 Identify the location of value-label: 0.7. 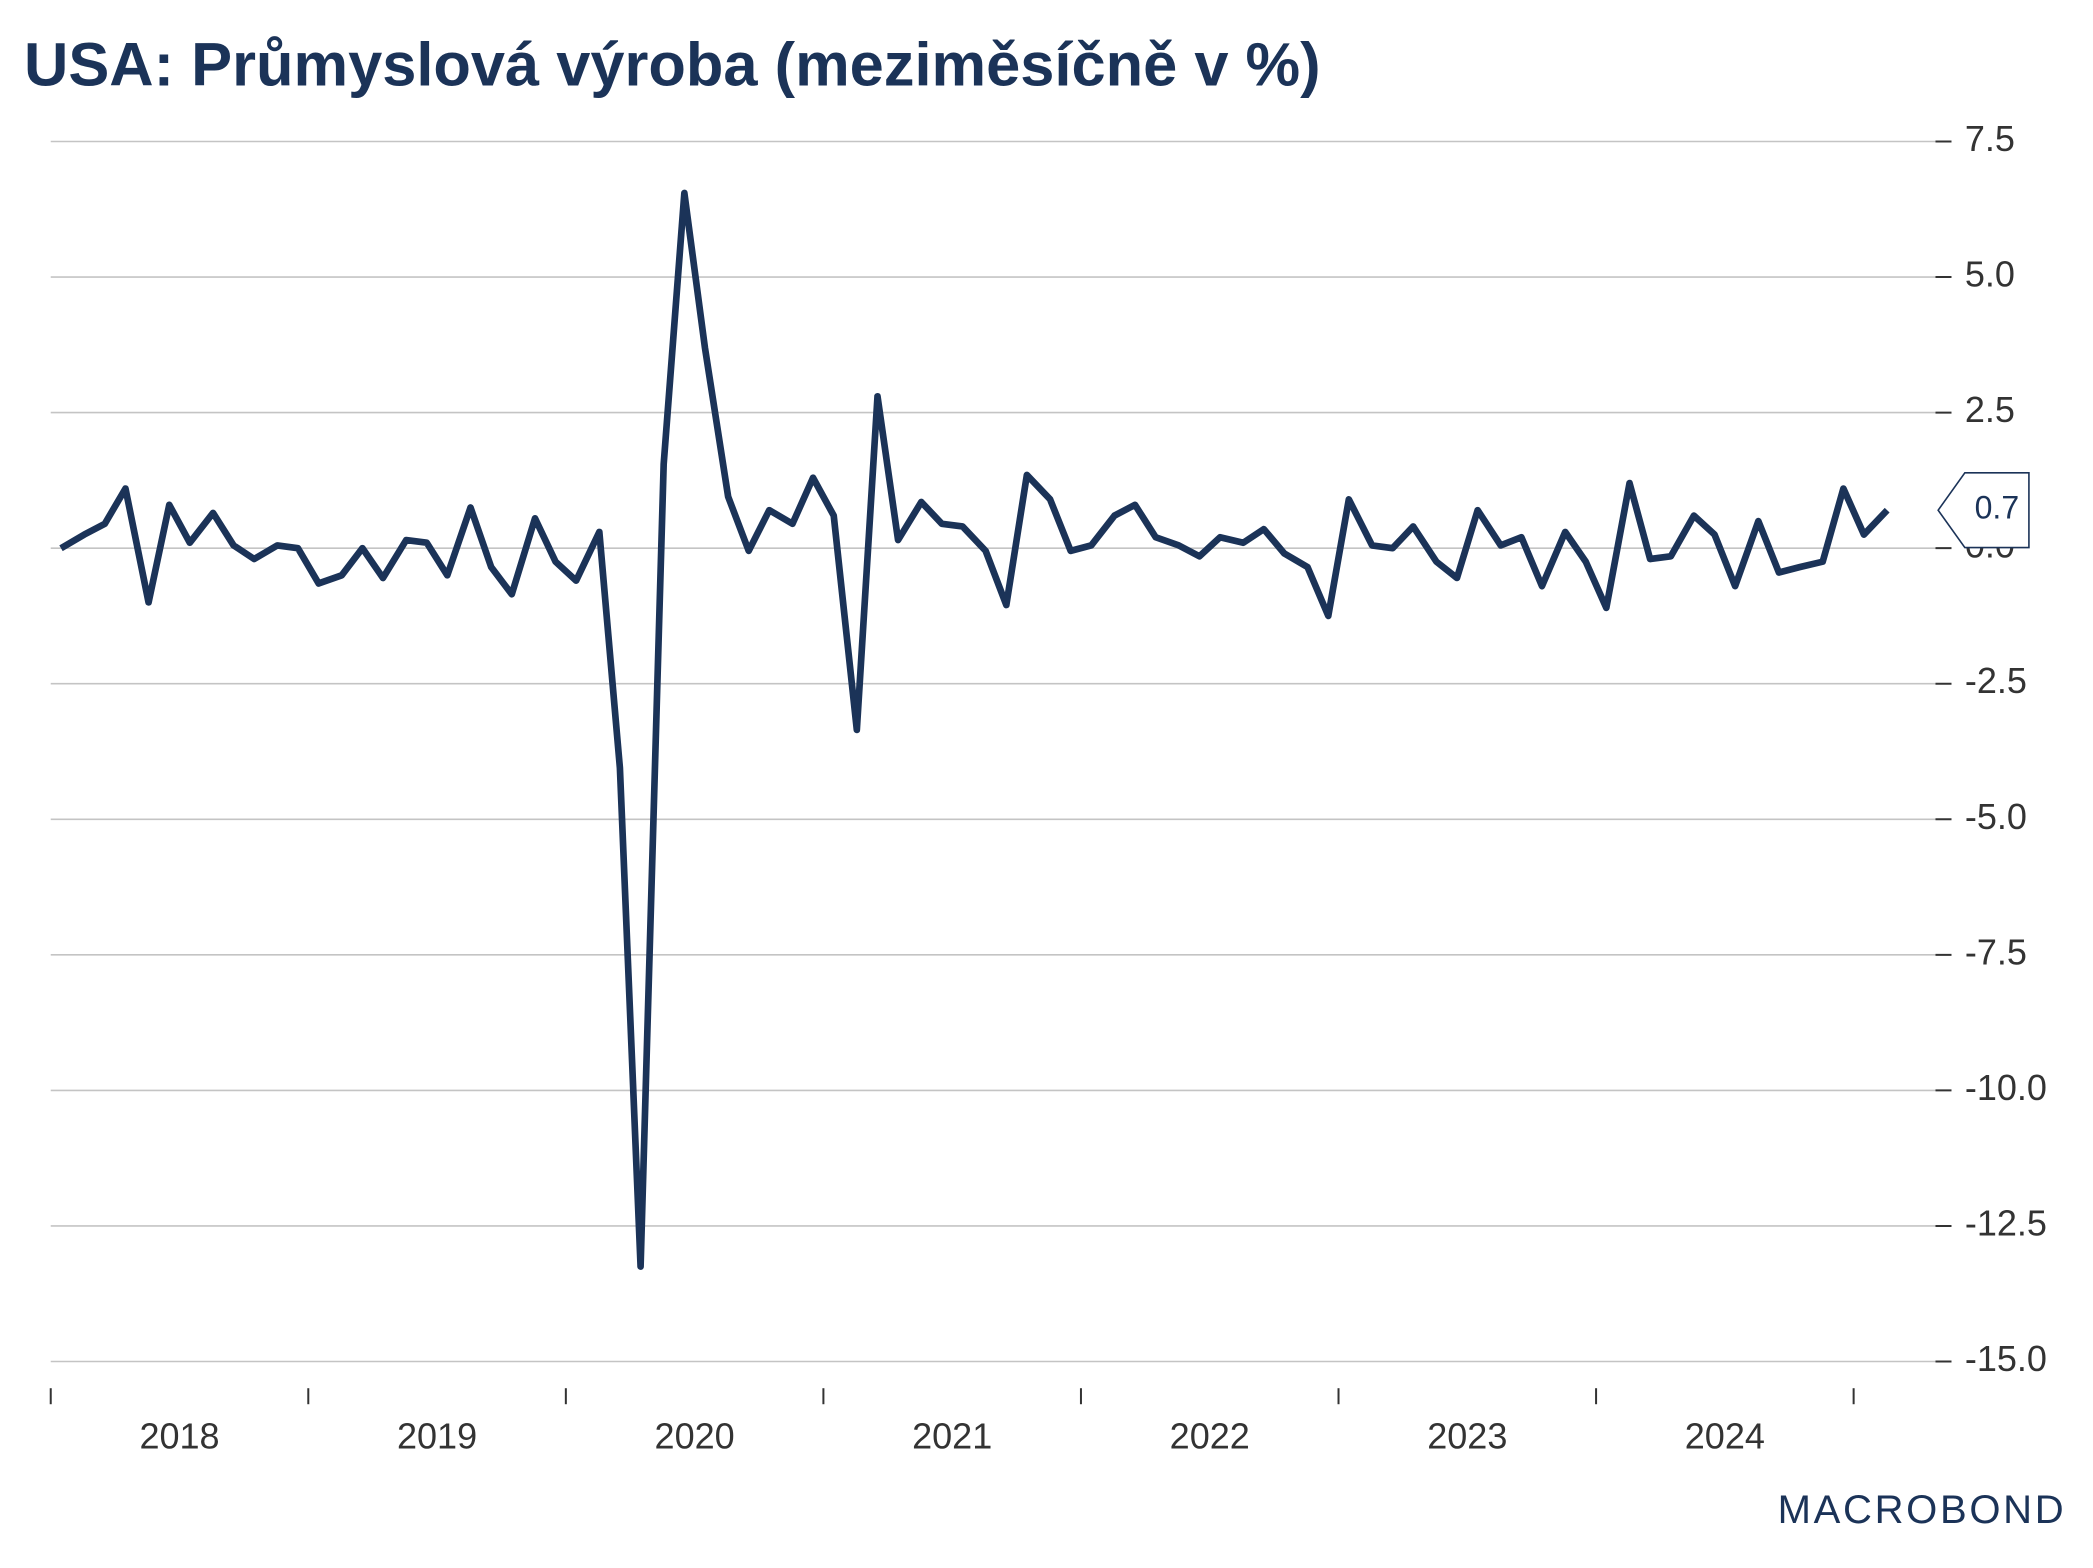
(1997, 508).